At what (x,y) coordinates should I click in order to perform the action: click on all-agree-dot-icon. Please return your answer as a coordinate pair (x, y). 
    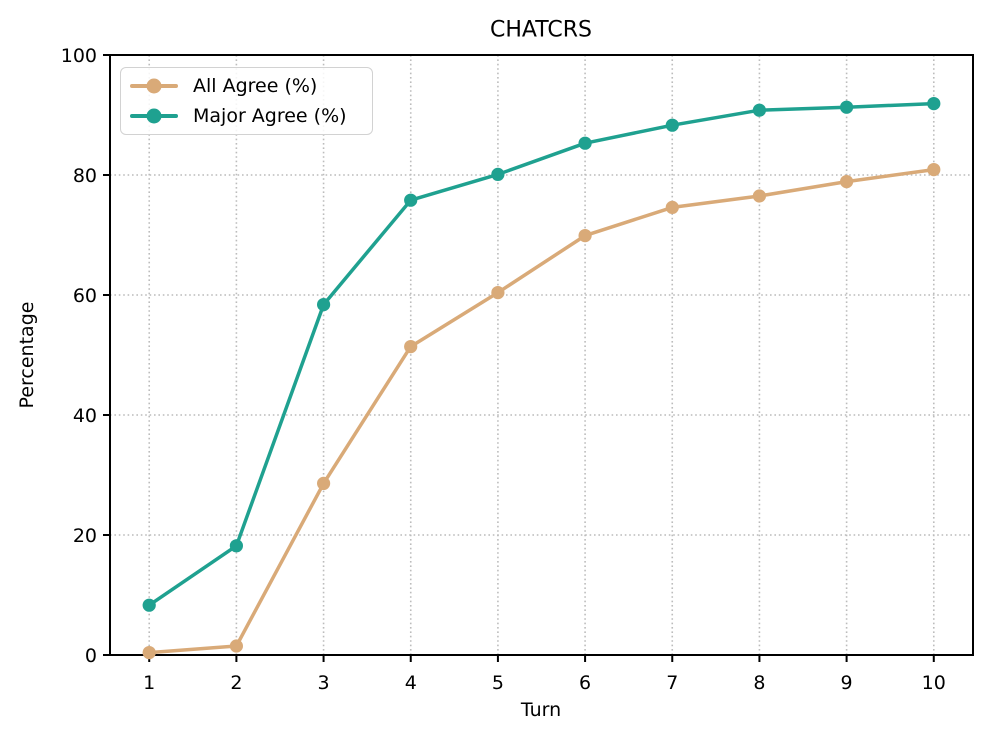
    Looking at the image, I should click on (154, 86).